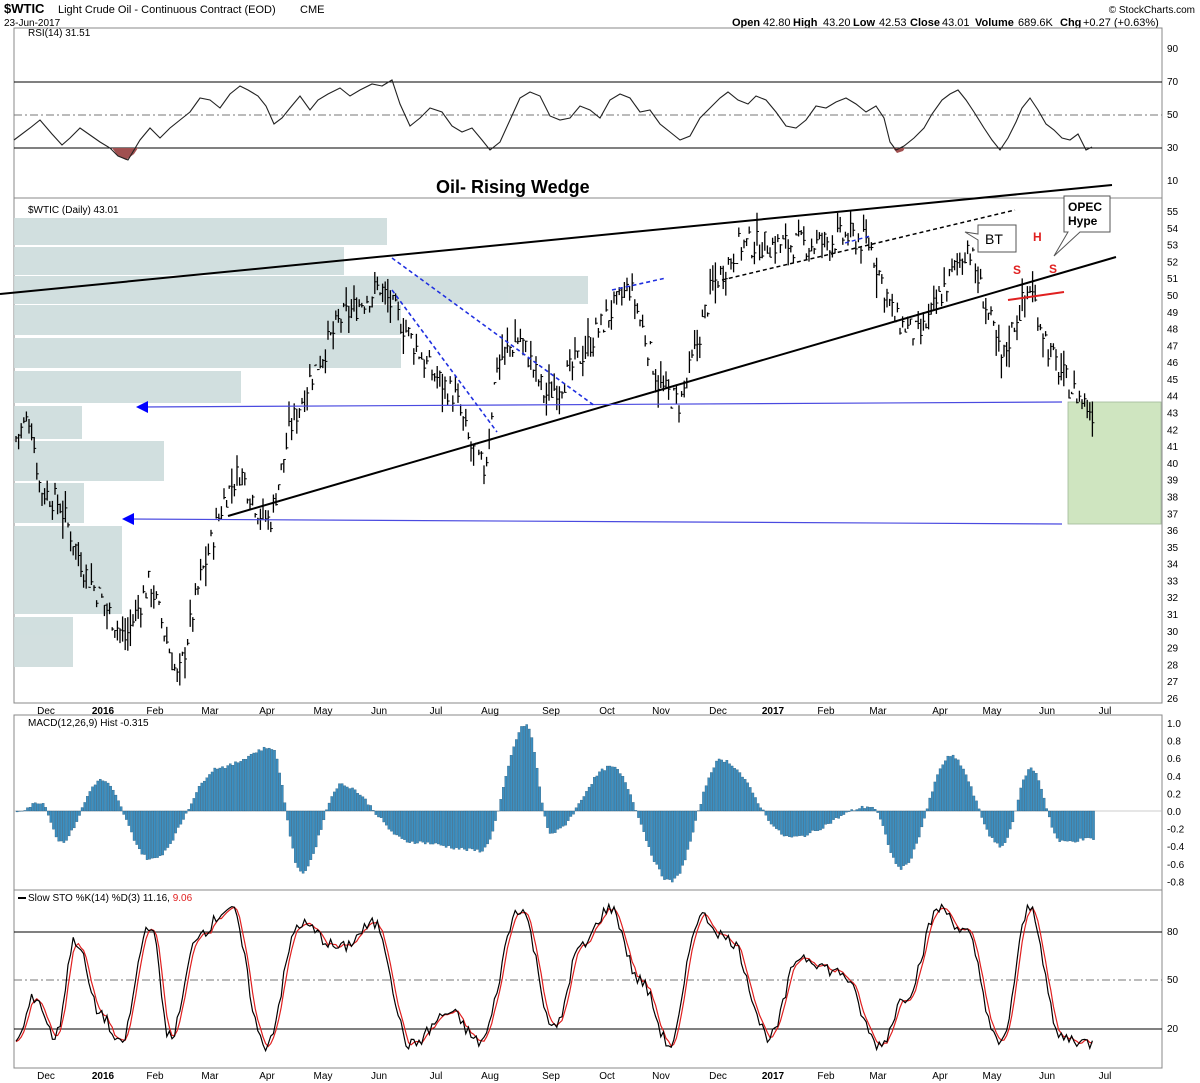 The image size is (1200, 1083). What do you see at coordinates (1173, 414) in the screenshot?
I see `price-tick: 43` at bounding box center [1173, 414].